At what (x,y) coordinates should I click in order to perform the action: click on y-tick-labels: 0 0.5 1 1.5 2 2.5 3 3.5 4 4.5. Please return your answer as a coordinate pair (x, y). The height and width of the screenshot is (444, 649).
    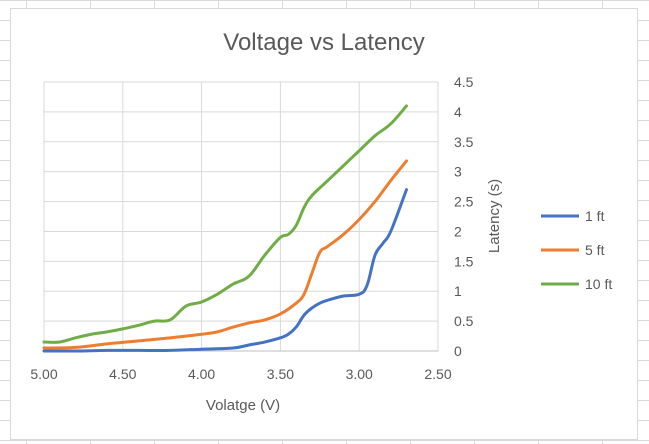
    Looking at the image, I should click on (464, 216).